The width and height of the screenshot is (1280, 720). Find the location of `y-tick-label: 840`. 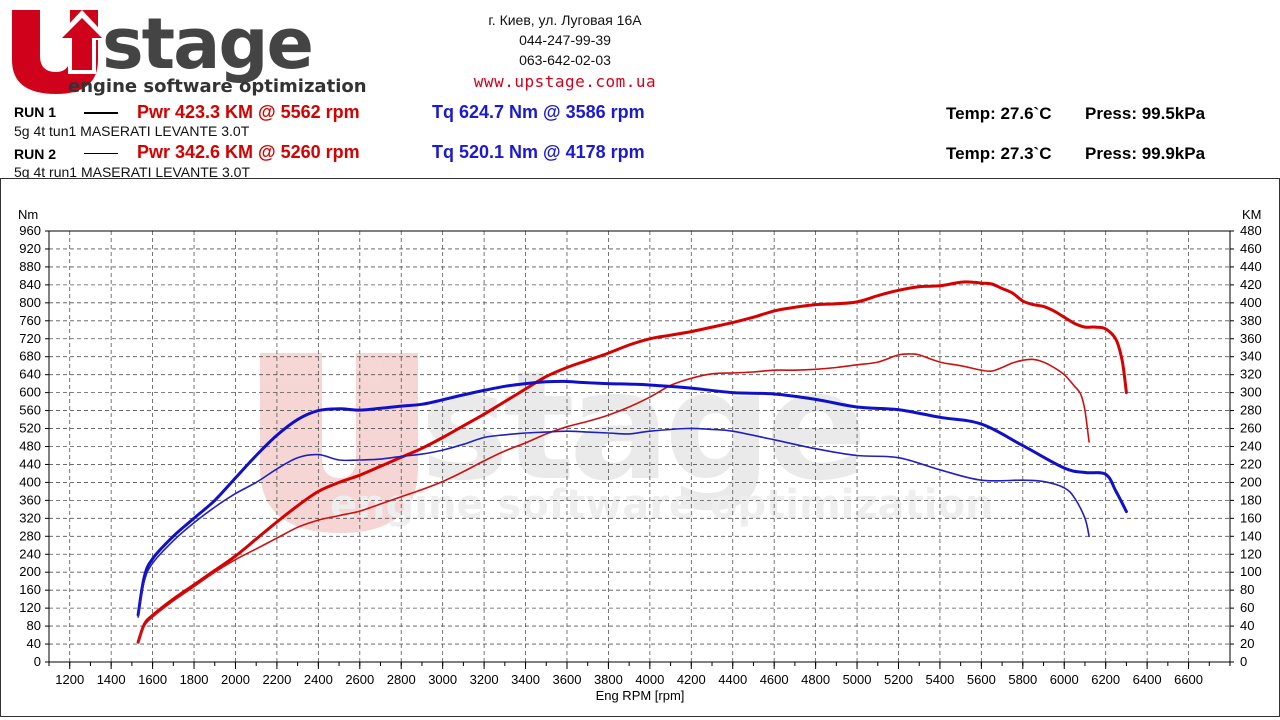

y-tick-label: 840 is located at coordinates (30, 284).